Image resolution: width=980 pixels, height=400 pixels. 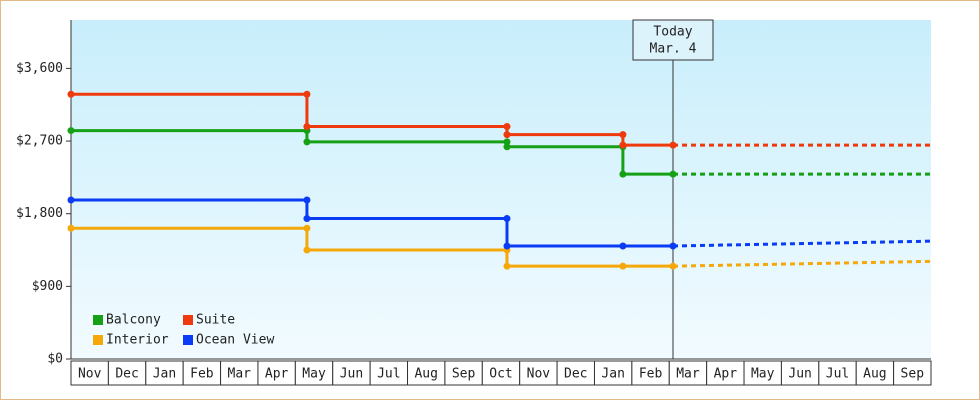 What do you see at coordinates (39, 68) in the screenshot?
I see `y-tick-label: $3,600` at bounding box center [39, 68].